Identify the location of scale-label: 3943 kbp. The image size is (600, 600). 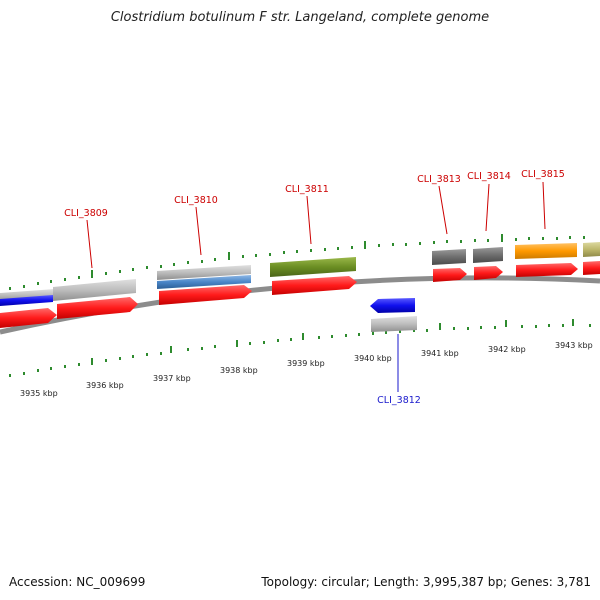
(574, 345).